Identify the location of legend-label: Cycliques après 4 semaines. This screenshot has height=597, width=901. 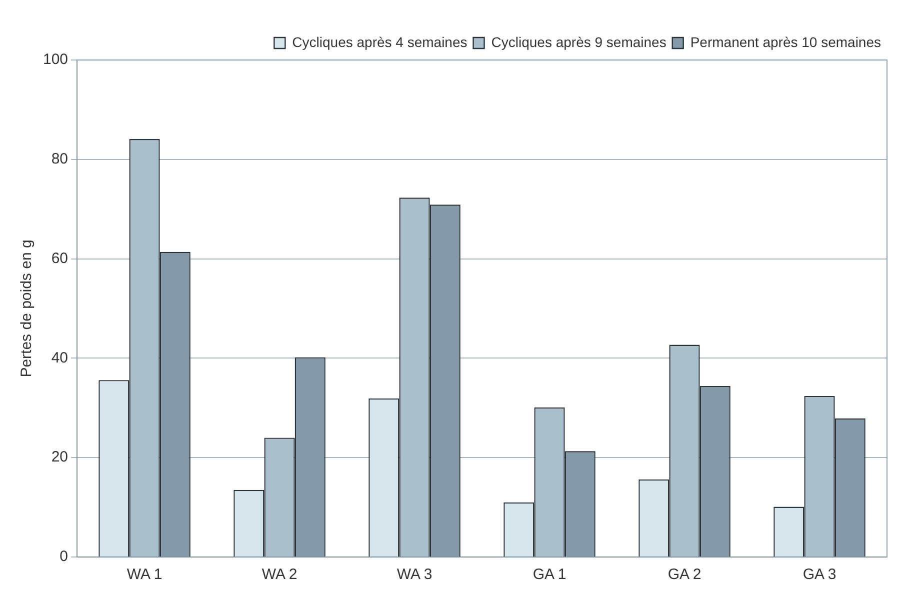
(380, 42).